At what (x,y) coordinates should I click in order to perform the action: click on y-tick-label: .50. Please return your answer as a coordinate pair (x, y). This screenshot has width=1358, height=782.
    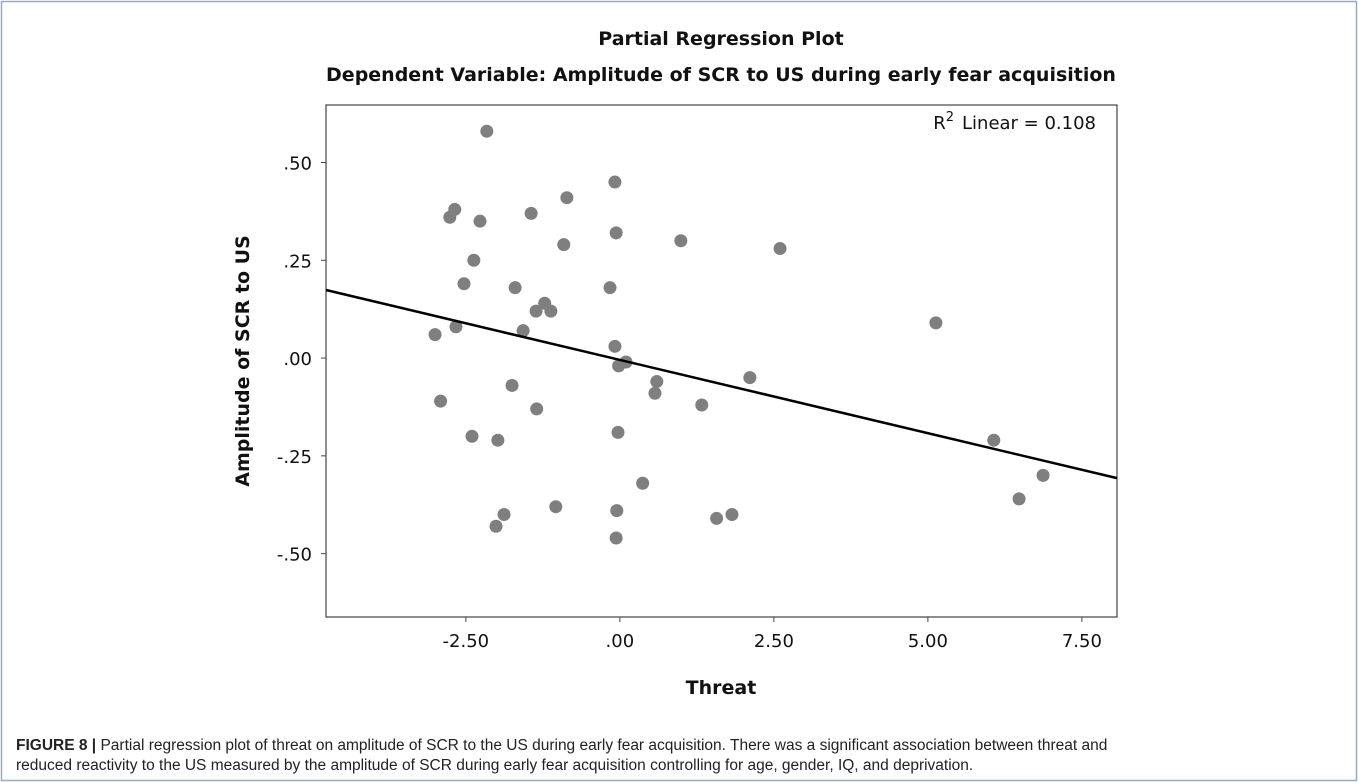
    Looking at the image, I should click on (297, 163).